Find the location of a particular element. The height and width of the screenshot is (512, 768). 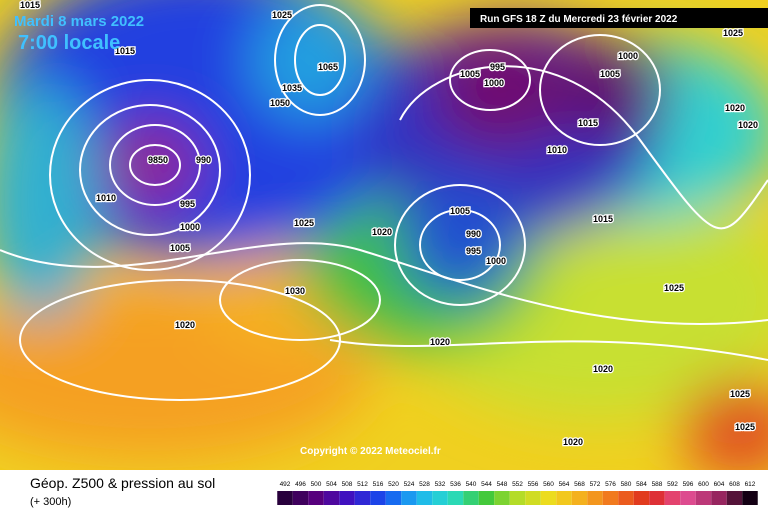

scale-label: 604 is located at coordinates (719, 484).